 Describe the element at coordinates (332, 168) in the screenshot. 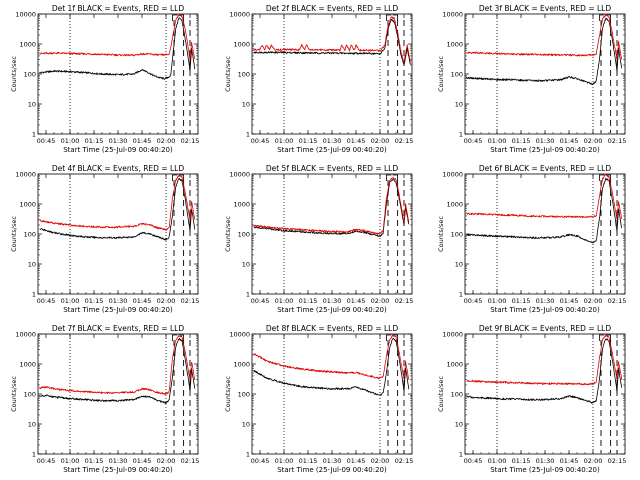

I see `panel-title: Det 5f BLACK = Events, RED = LLD` at that location.